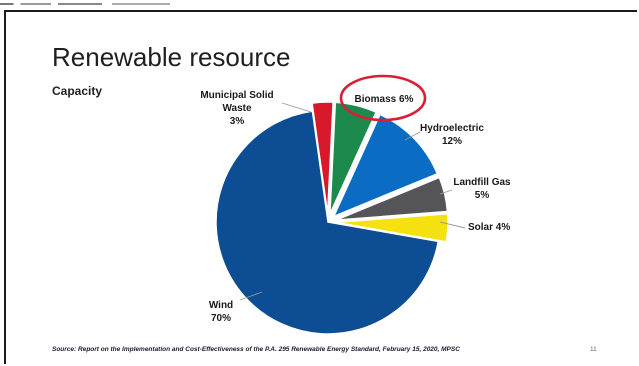 The height and width of the screenshot is (366, 639). Describe the element at coordinates (236, 108) in the screenshot. I see `slice-label-municipal-solid-waste: Municipal Solid Waste 3%` at that location.